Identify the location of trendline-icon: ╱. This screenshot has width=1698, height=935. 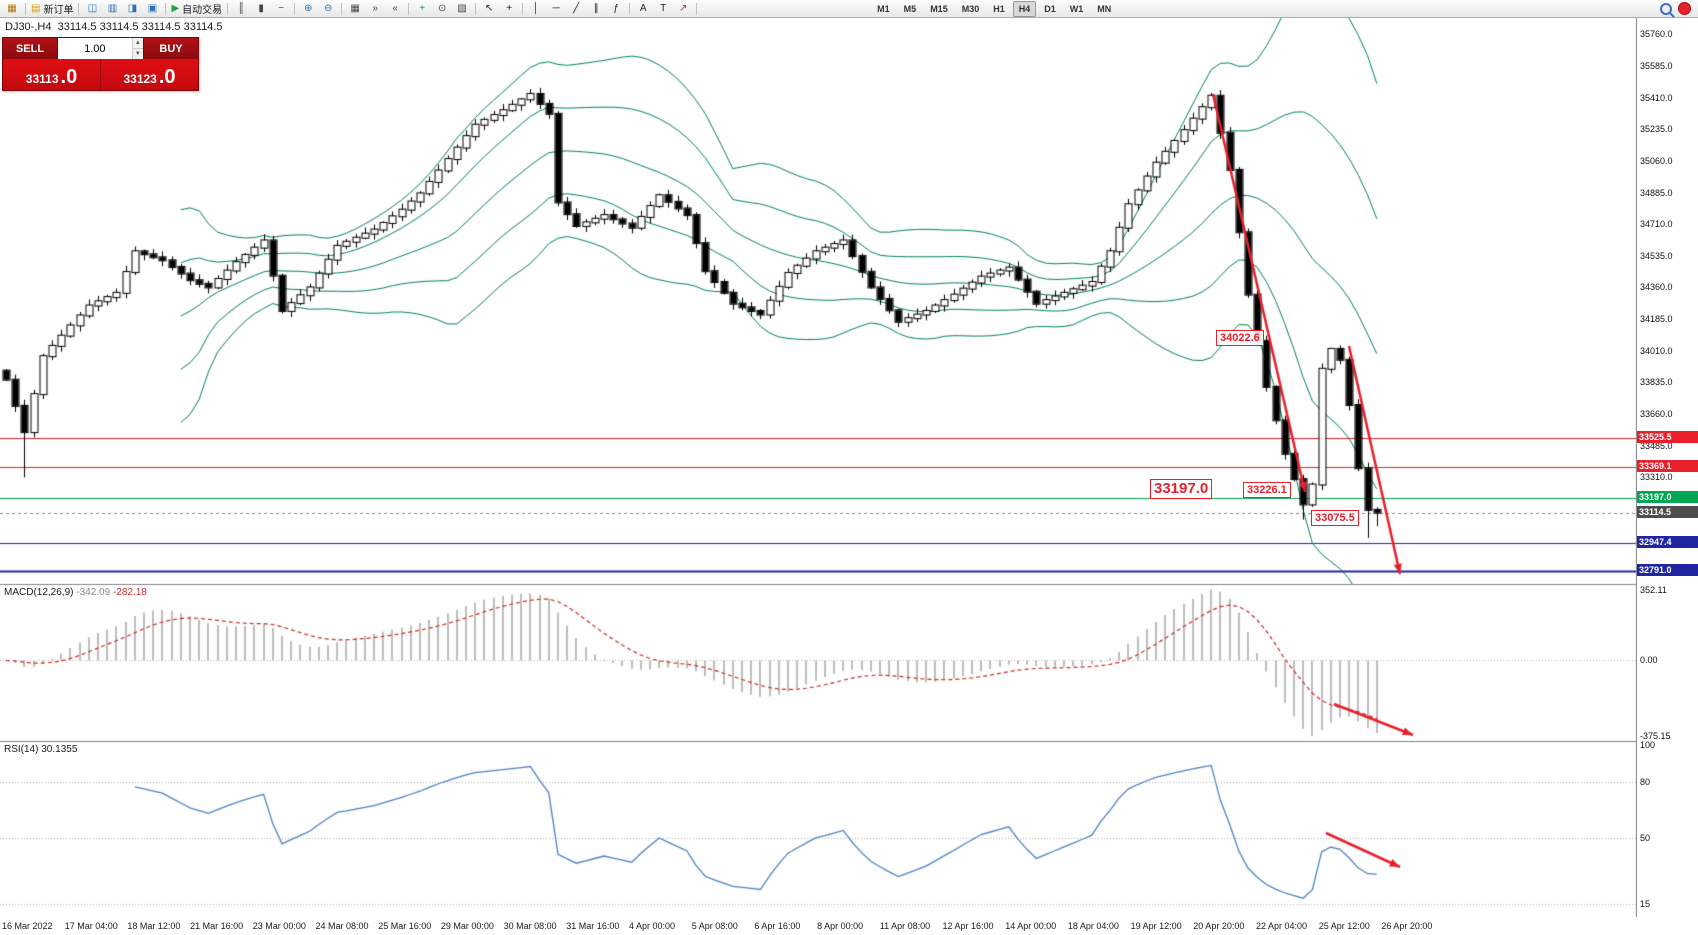
(576, 8).